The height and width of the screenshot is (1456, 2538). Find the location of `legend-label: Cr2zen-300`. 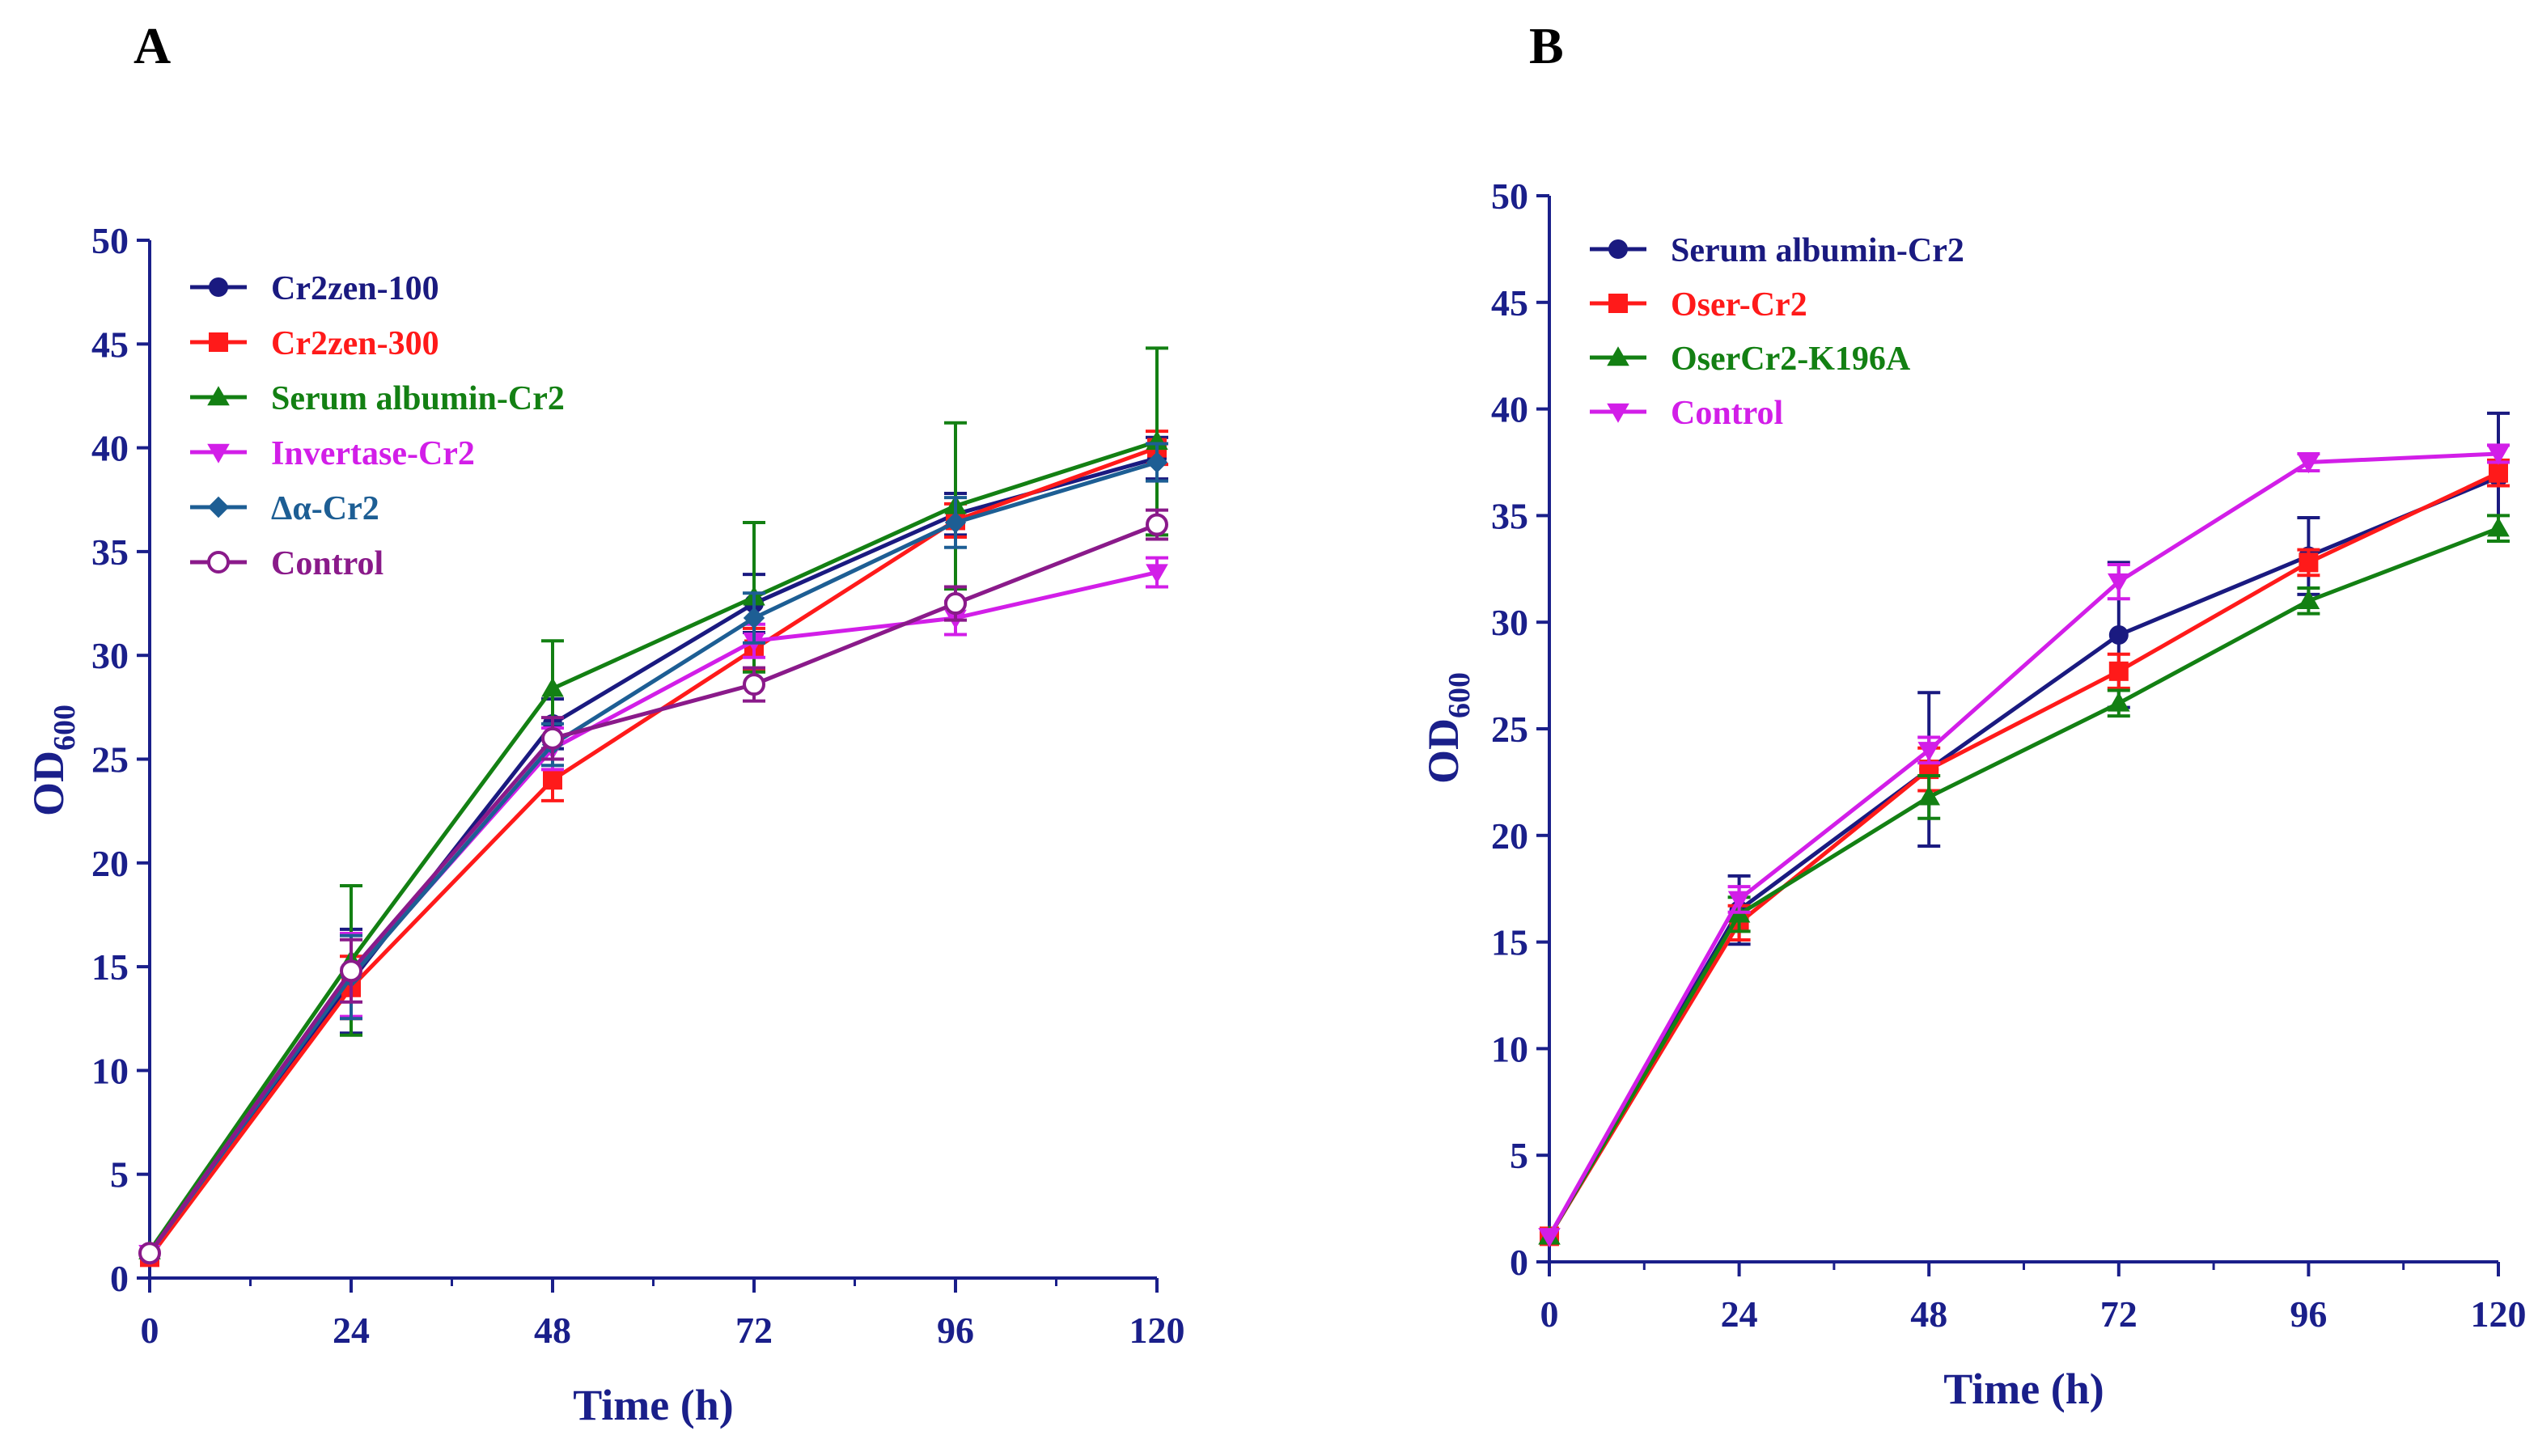

legend-label: Cr2zen-300 is located at coordinates (355, 343).